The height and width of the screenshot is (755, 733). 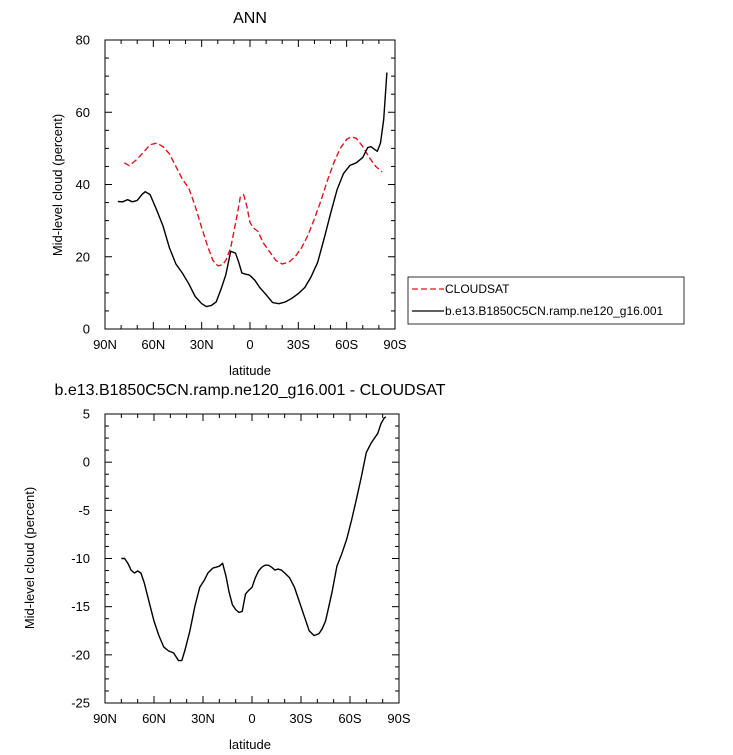 I want to click on top-series-model-line, so click(x=252, y=190).